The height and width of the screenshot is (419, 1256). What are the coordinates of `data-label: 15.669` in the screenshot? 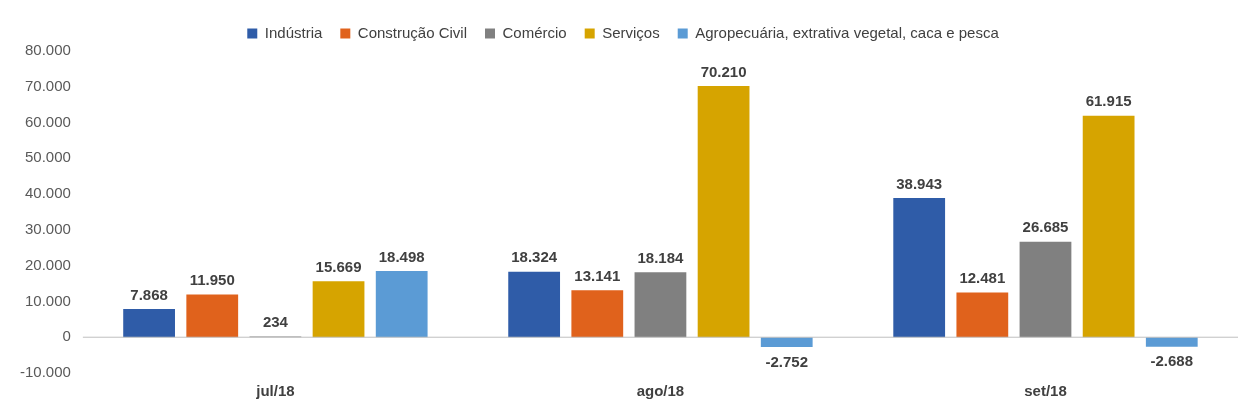 It's located at (338, 266).